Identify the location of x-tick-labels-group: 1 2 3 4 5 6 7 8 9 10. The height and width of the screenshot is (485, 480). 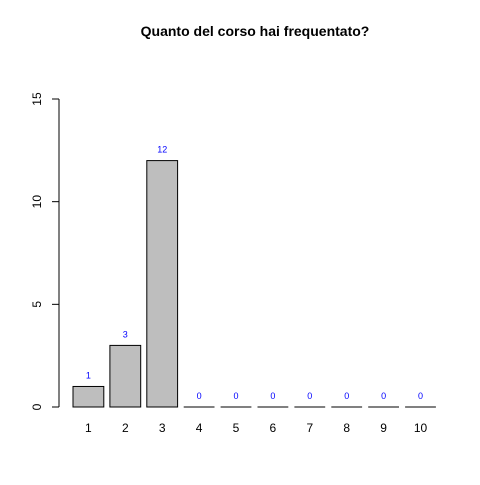
(256, 428).